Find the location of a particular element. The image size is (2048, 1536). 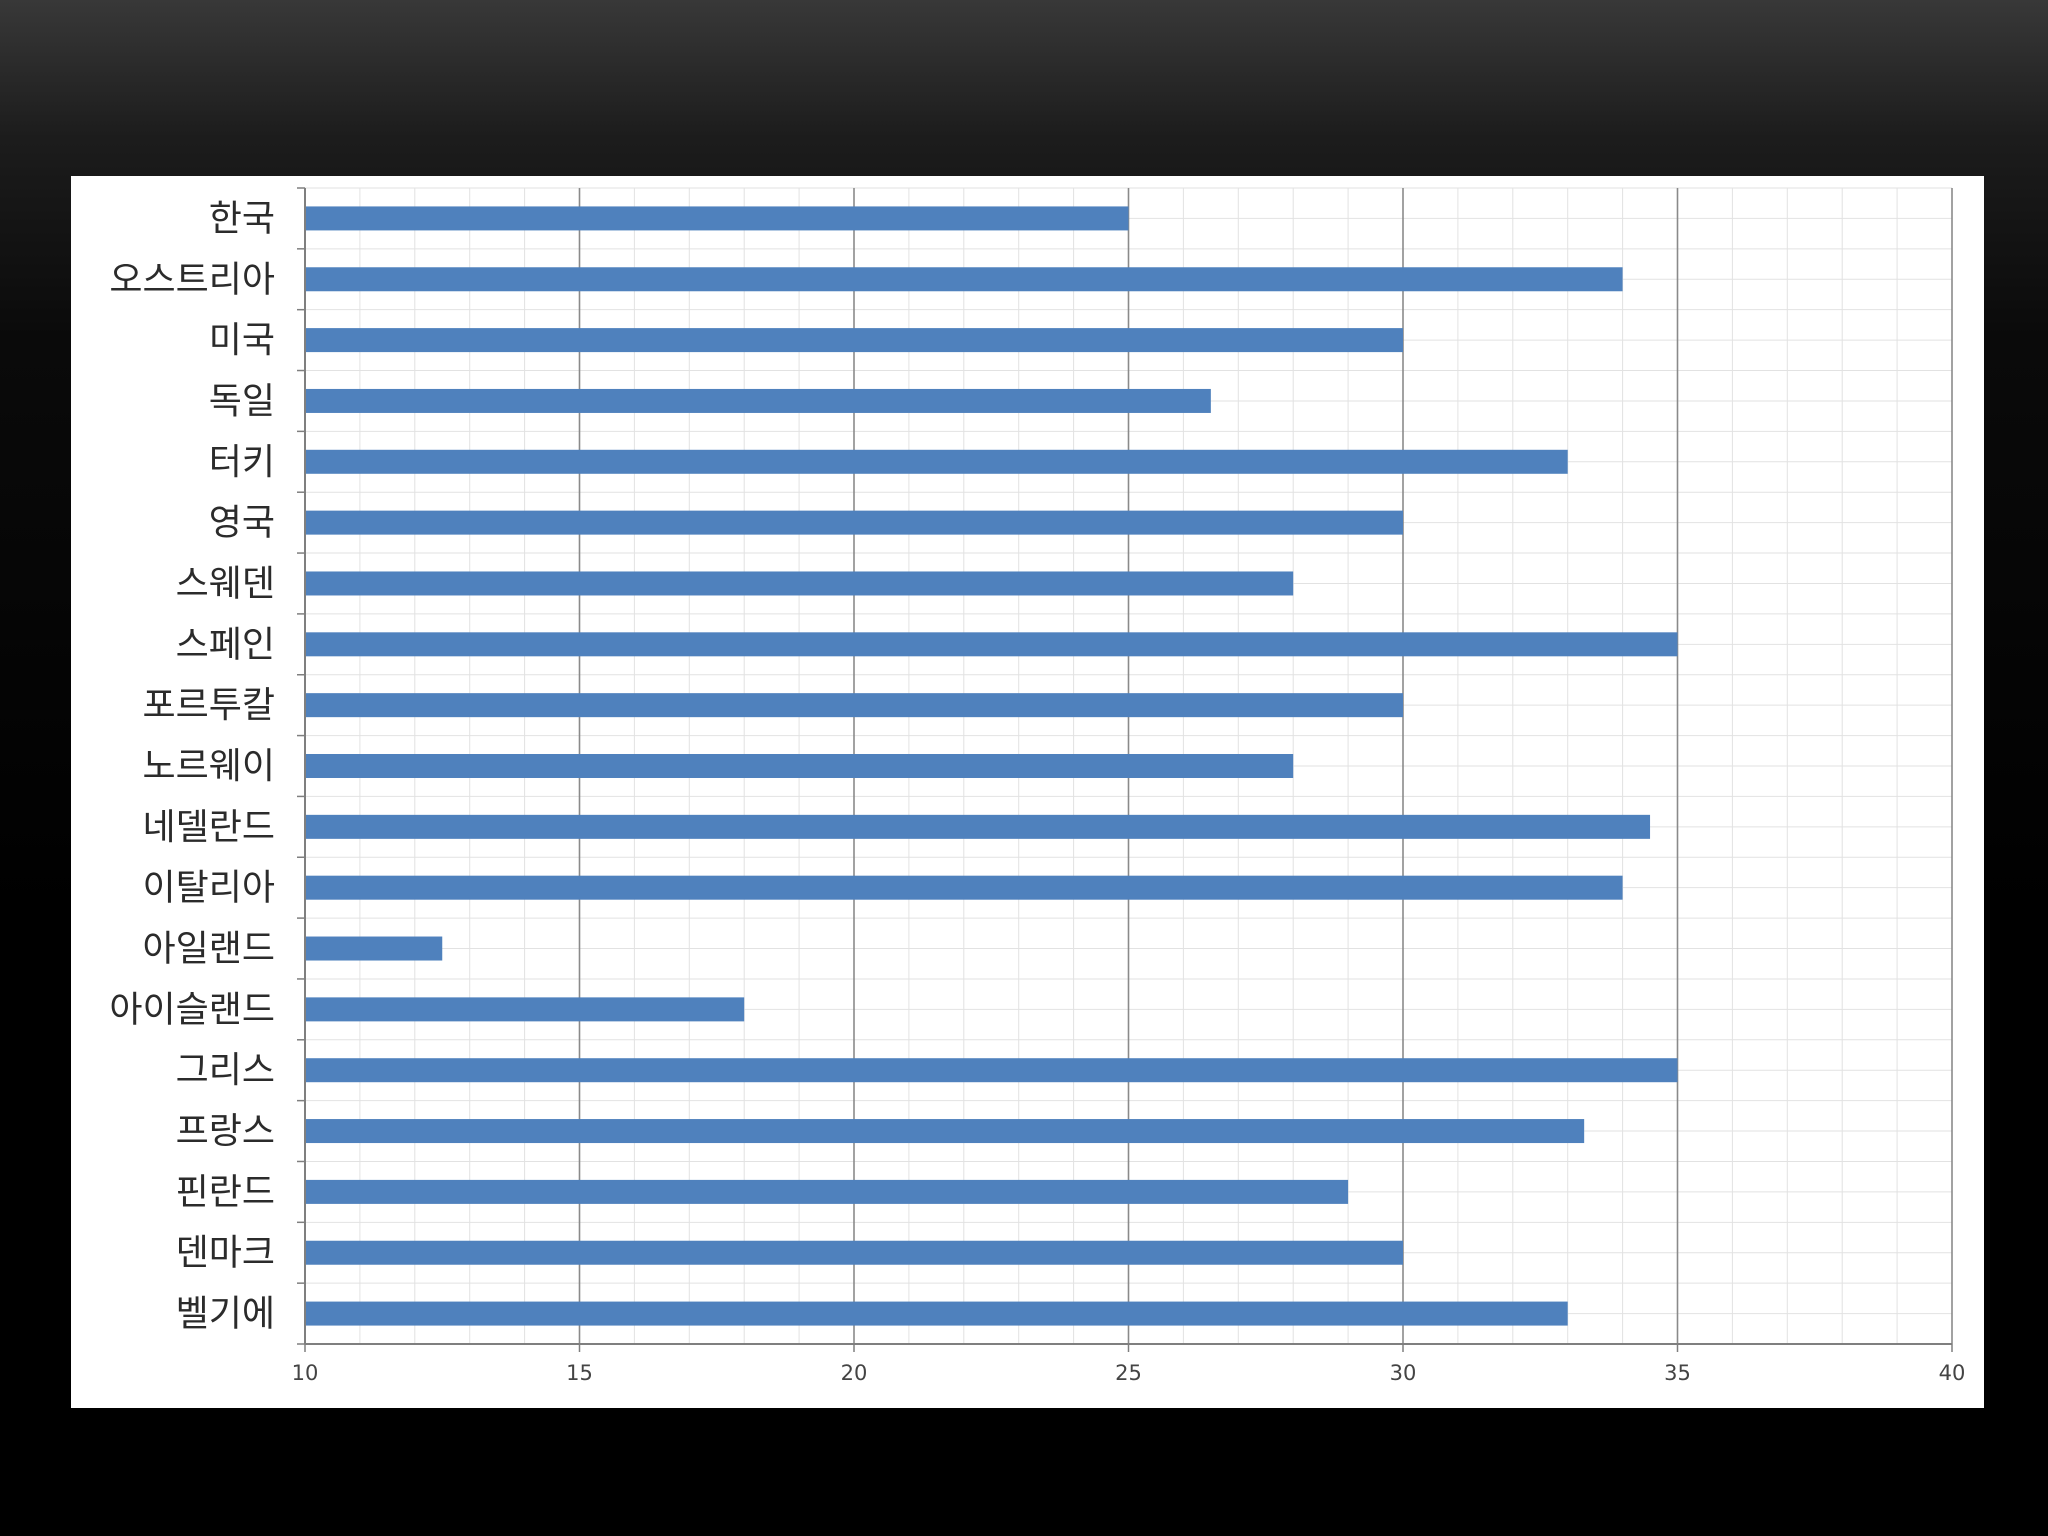

x-tick-label-20: 20 is located at coordinates (854, 1373).